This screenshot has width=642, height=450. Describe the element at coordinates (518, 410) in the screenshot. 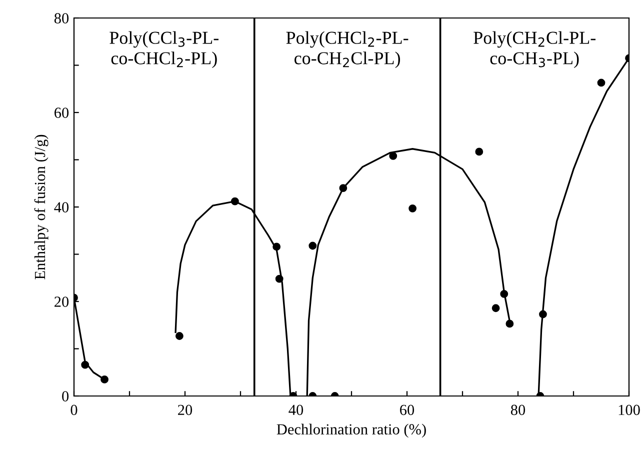

I see `x-tick-label: 80` at that location.